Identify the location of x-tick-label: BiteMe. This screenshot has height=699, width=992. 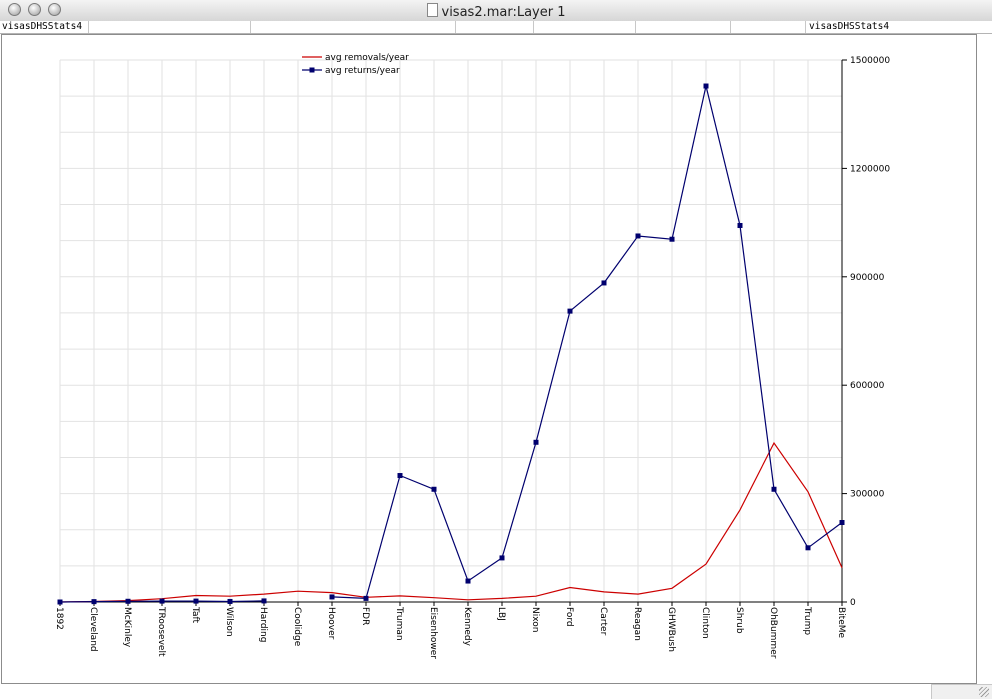
(841, 623).